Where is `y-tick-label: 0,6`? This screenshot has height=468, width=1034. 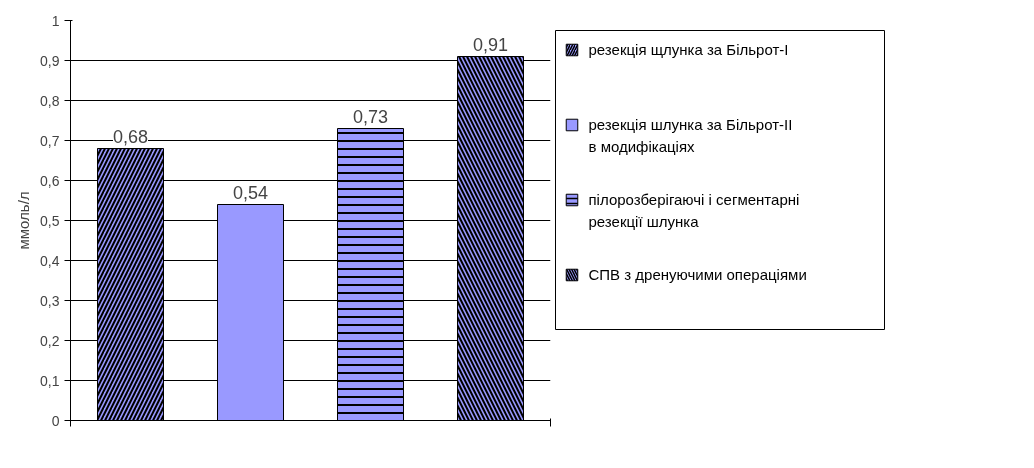 y-tick-label: 0,6 is located at coordinates (50, 180).